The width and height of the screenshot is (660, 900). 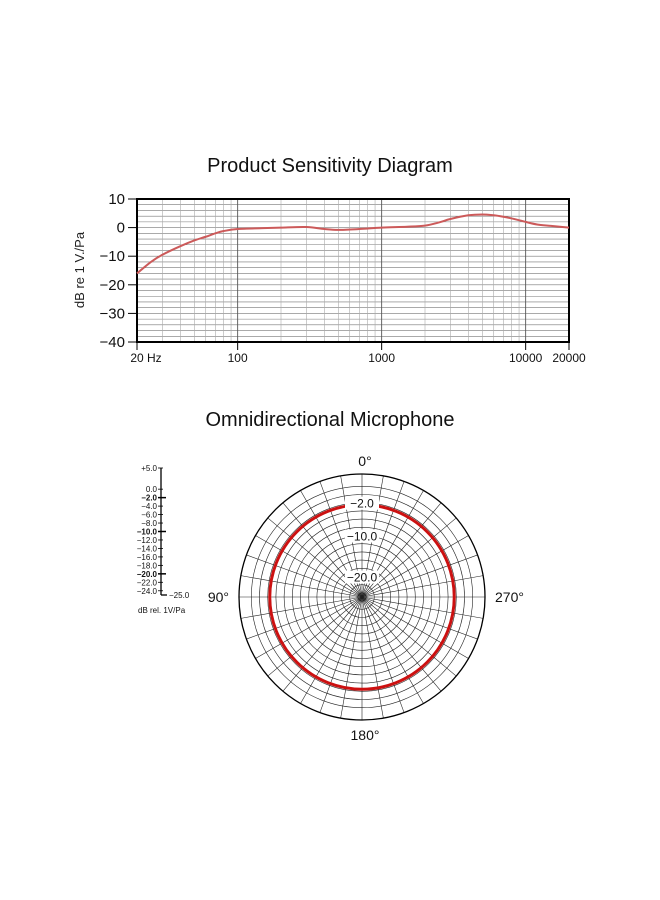 I want to click on scale-label: −22.0, so click(x=147, y=582).